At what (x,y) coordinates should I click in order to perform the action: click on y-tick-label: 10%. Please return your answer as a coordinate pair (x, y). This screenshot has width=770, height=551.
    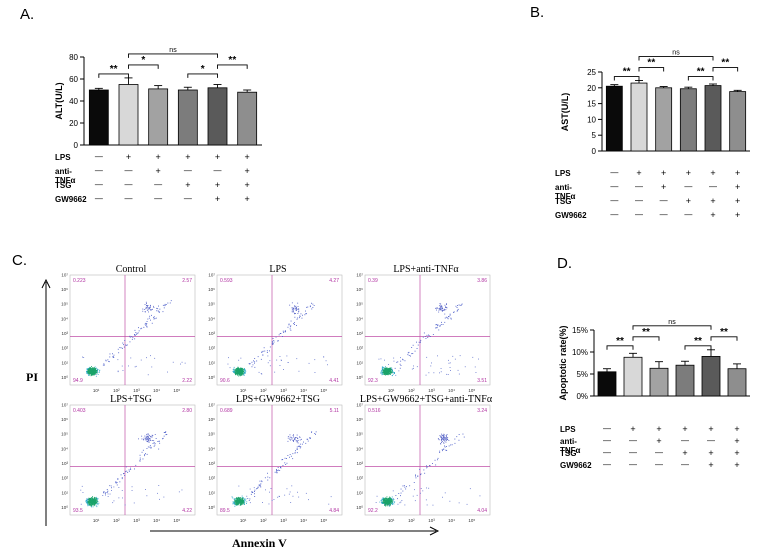
    Looking at the image, I should click on (580, 352).